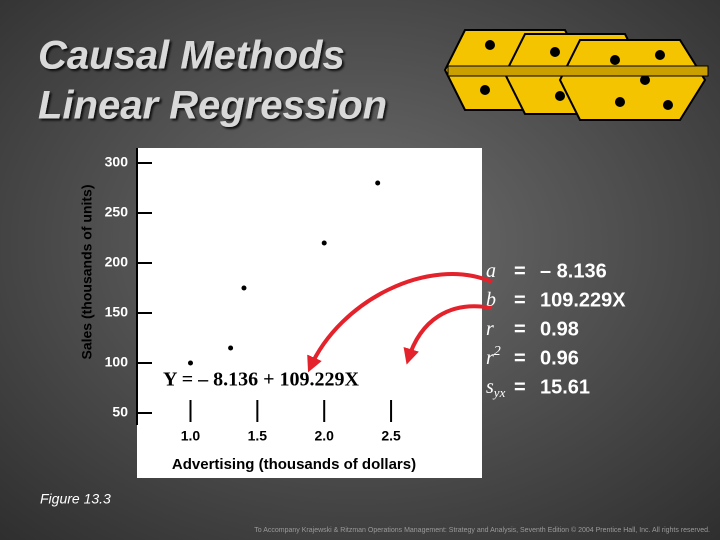 The width and height of the screenshot is (720, 540). I want to click on x-axis-title: Advertising (thousands of dollars), so click(294, 464).